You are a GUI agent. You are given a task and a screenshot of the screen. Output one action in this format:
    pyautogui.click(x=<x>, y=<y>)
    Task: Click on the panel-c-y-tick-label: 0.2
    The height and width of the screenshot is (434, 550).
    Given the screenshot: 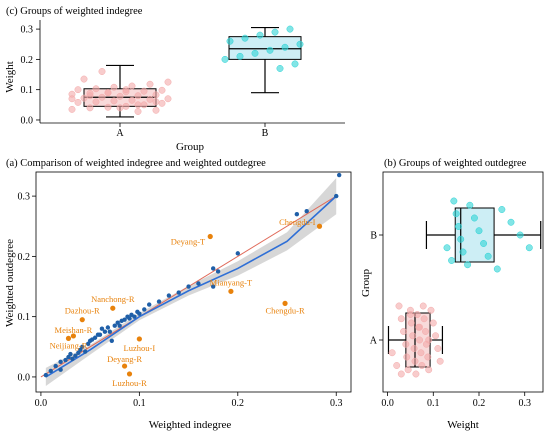 What is the action you would take?
    pyautogui.click(x=27, y=60)
    